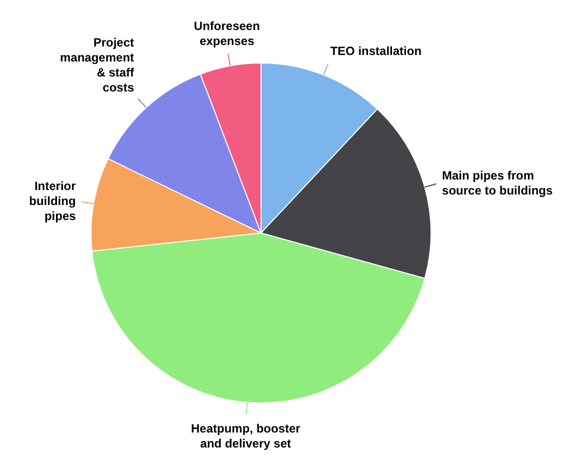 This screenshot has width=581, height=459. Describe the element at coordinates (98, 64) in the screenshot. I see `slice-label: Project management & staff costs` at that location.